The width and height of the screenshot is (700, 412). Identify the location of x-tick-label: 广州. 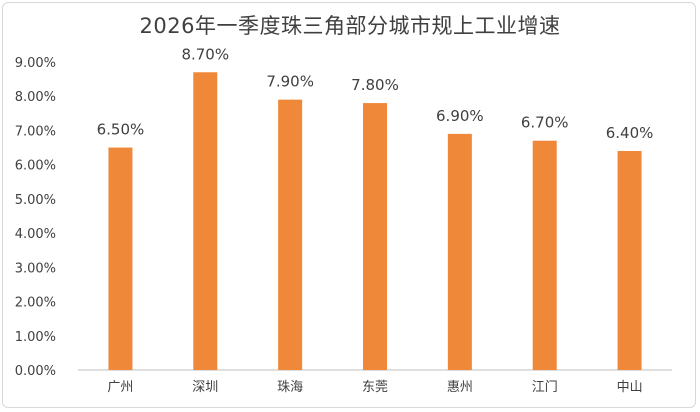
(120, 387).